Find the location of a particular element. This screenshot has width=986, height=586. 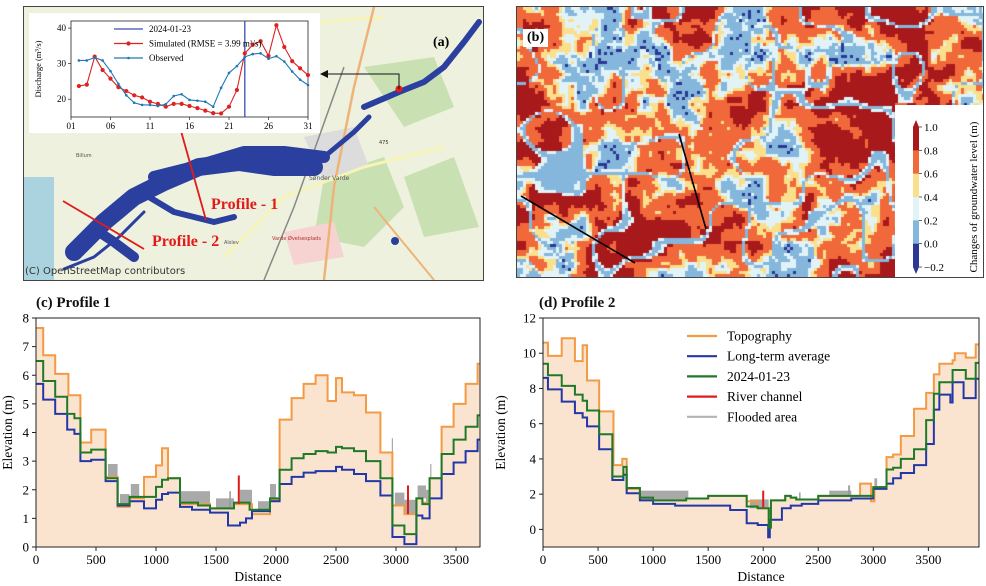

map-attribution: (C) OpenStreetMap contributors is located at coordinates (105, 271).